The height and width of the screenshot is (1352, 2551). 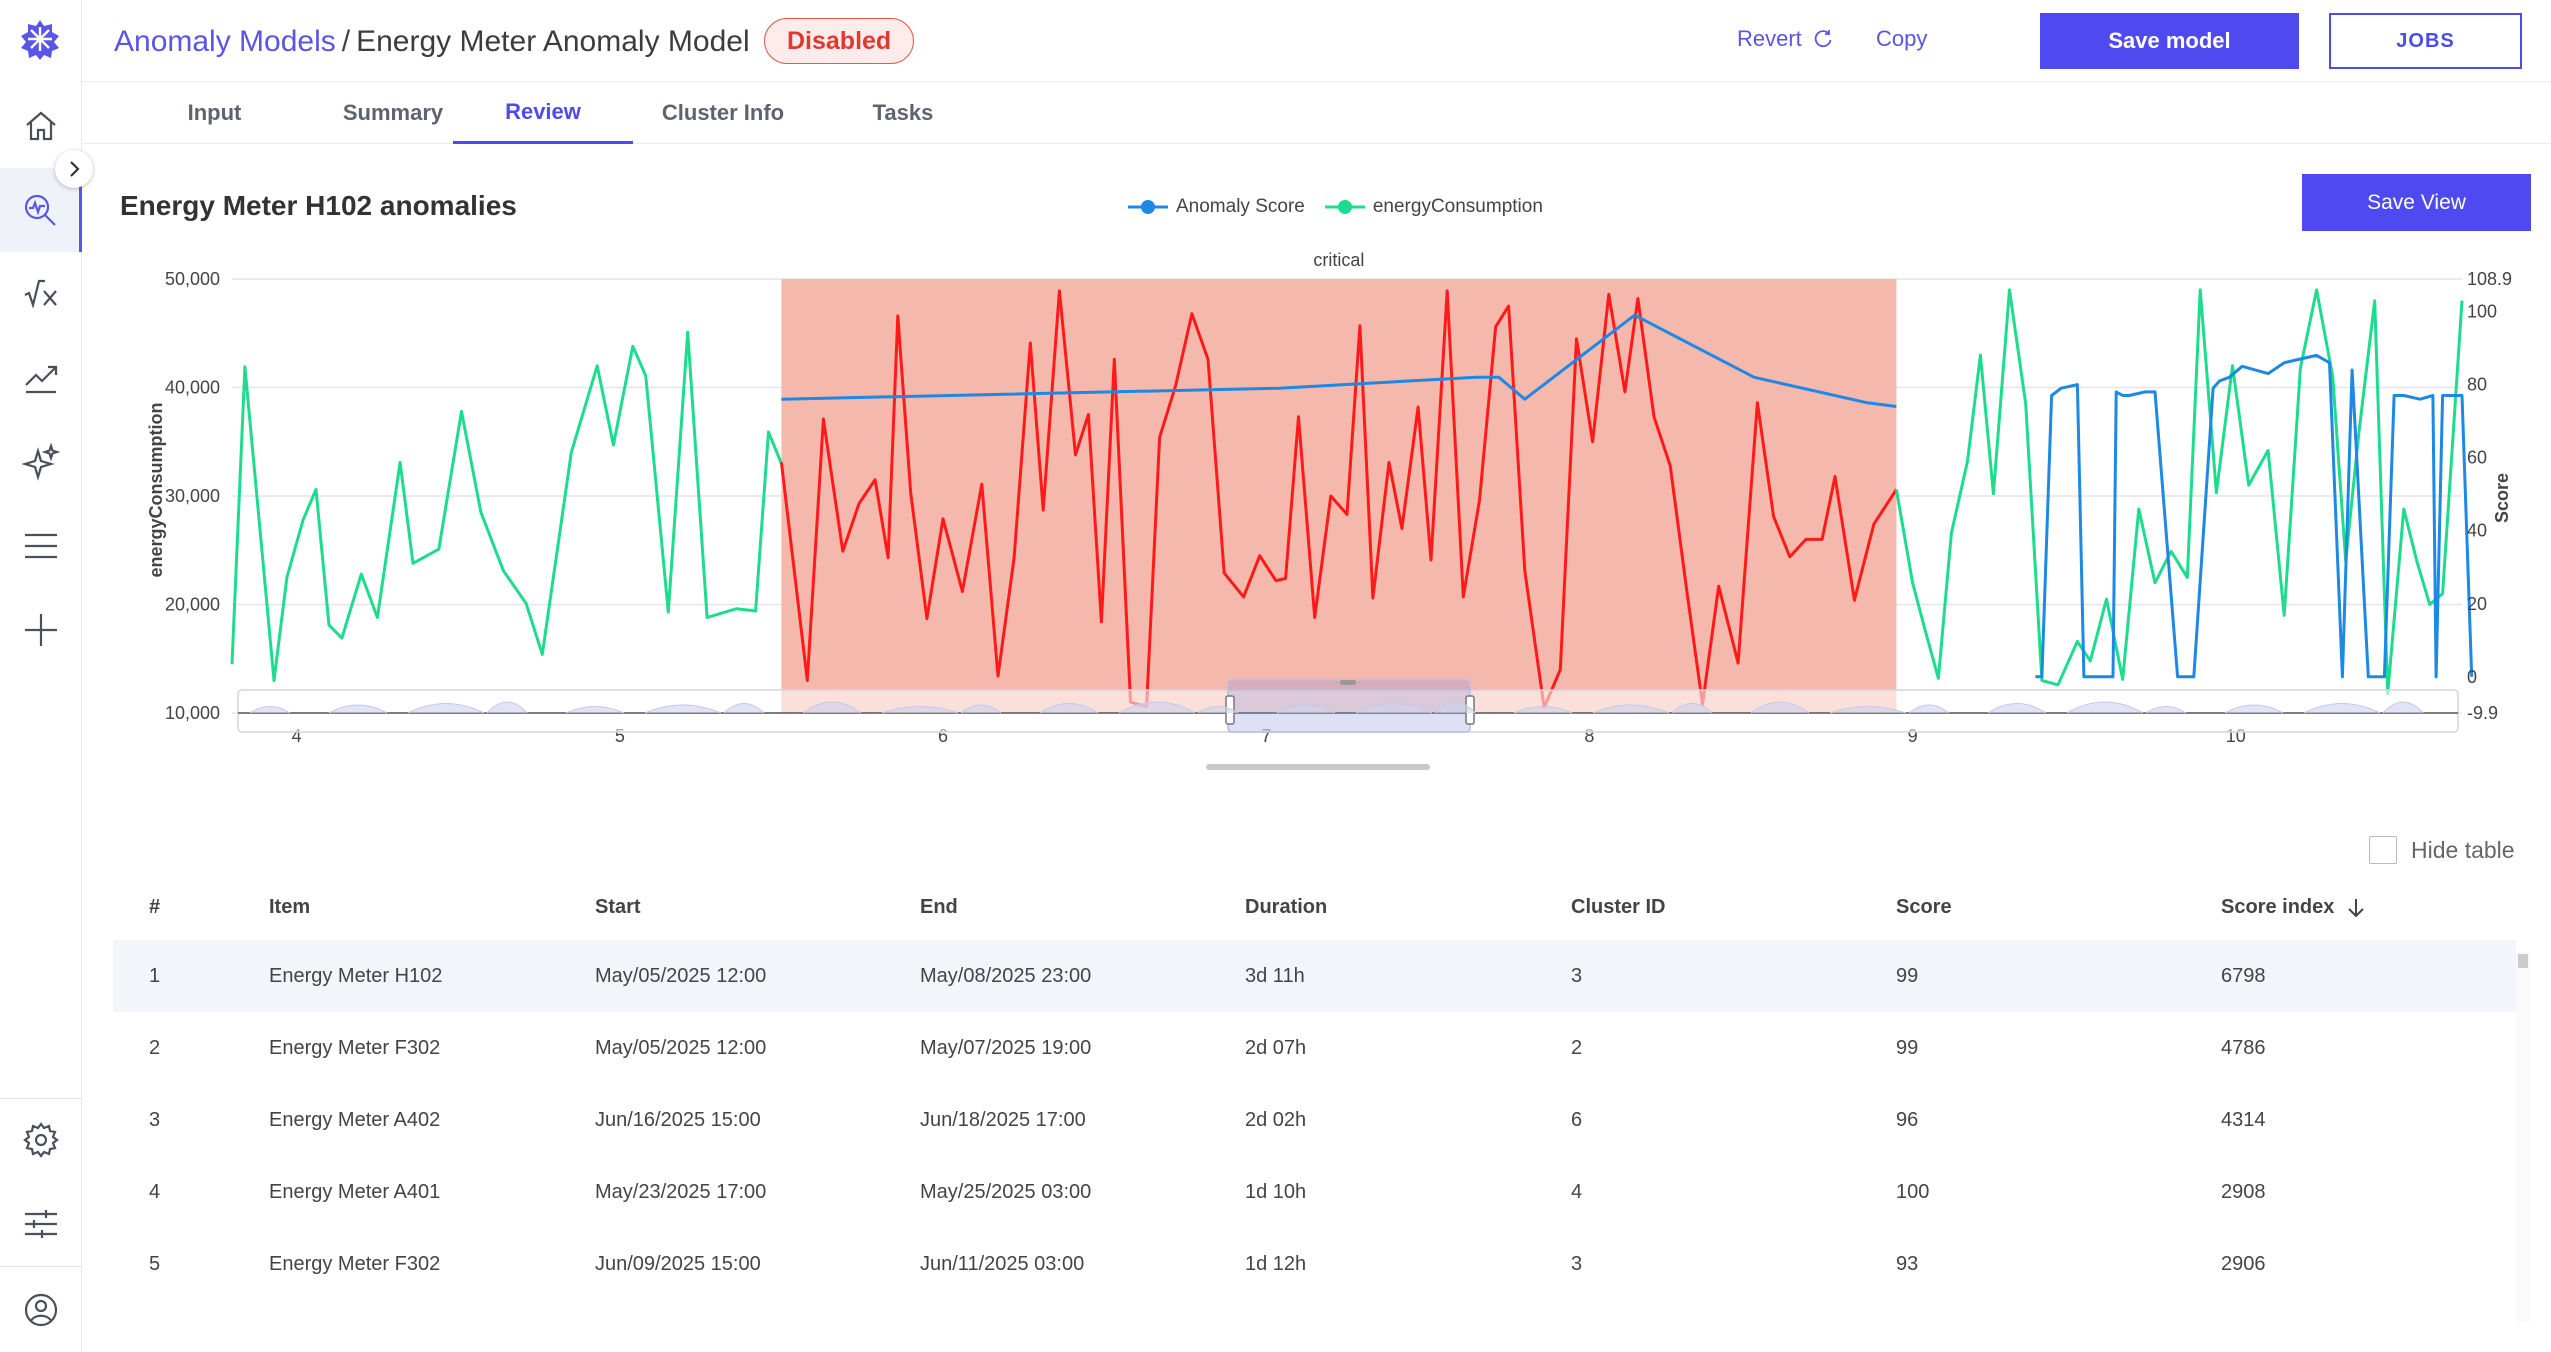 I want to click on cell-cluster-id: 4, so click(x=1577, y=1191).